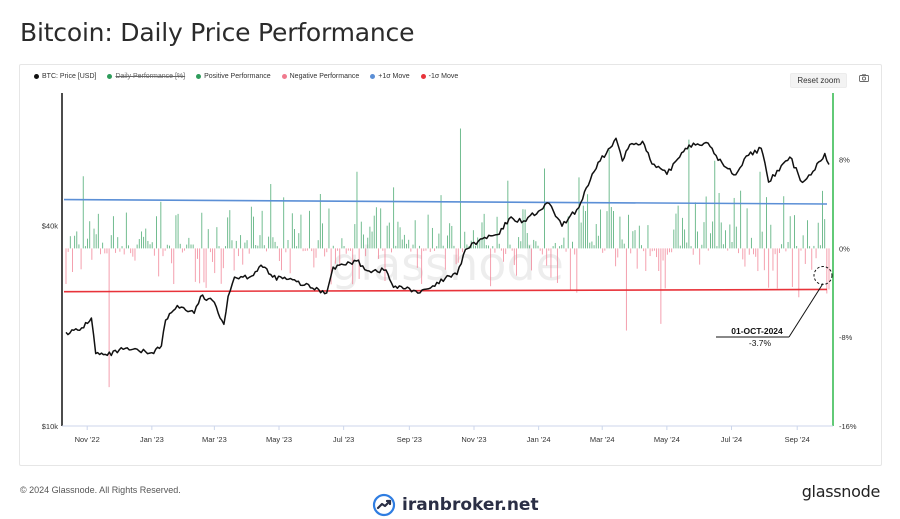 The width and height of the screenshot is (900, 519). I want to click on left-axis-tick-label: $10k, so click(50, 426).